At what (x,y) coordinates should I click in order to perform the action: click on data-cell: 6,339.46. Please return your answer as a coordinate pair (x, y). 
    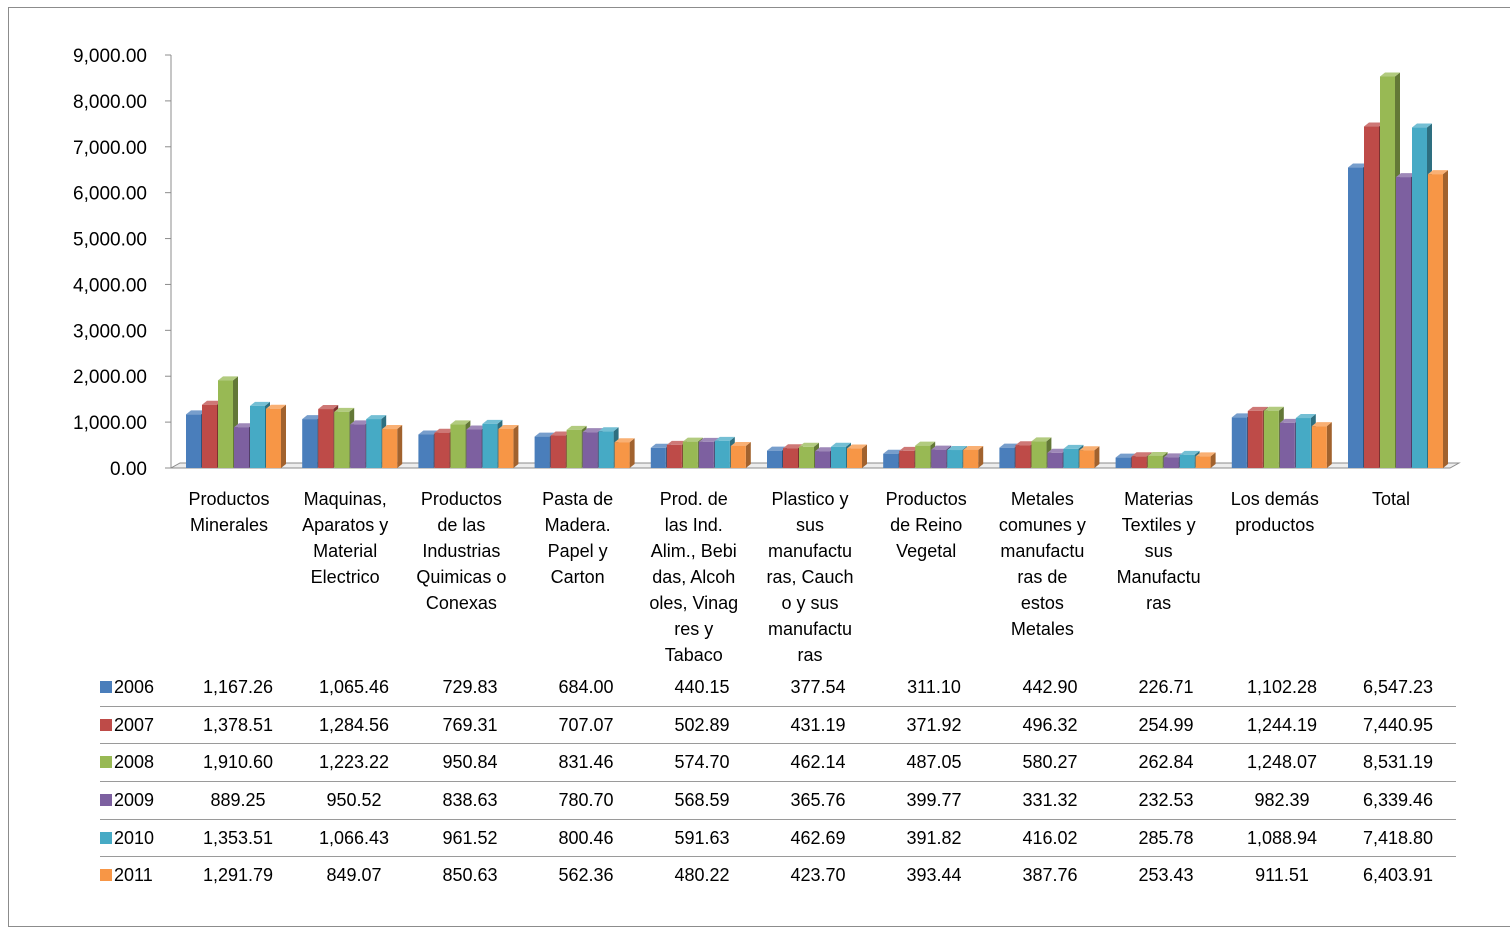
    Looking at the image, I should click on (1398, 800).